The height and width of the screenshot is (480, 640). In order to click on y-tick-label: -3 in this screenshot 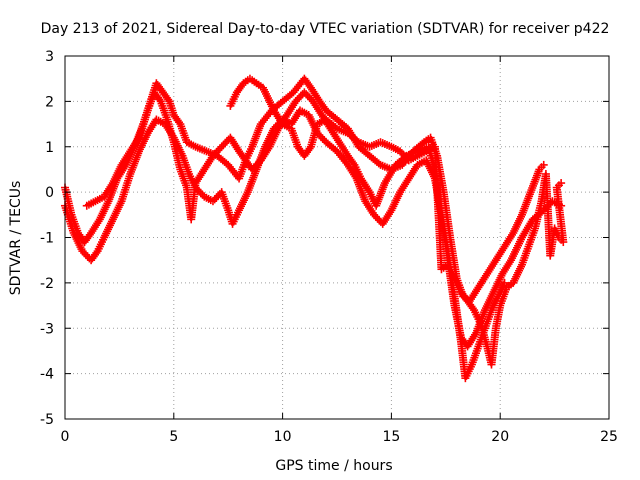, I will do `click(47, 329)`.